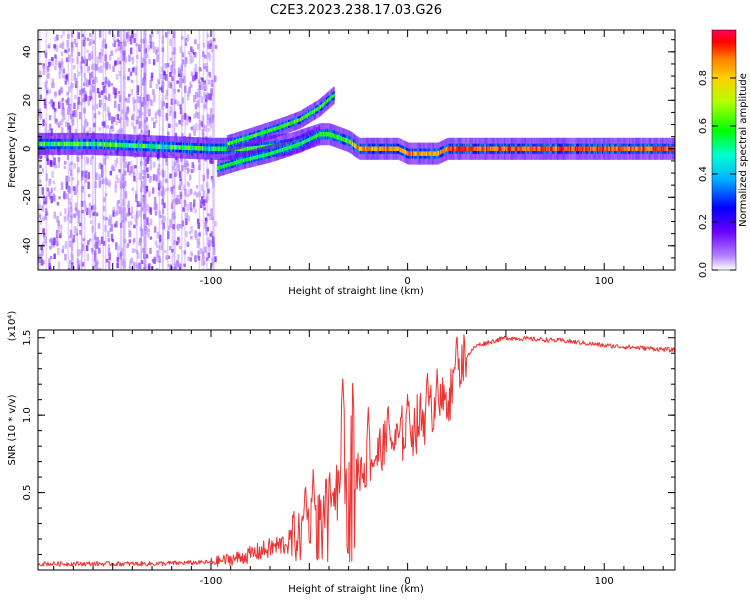 Image resolution: width=750 pixels, height=600 pixels. I want to click on colorbar-tick-label: 0.2, so click(703, 222).